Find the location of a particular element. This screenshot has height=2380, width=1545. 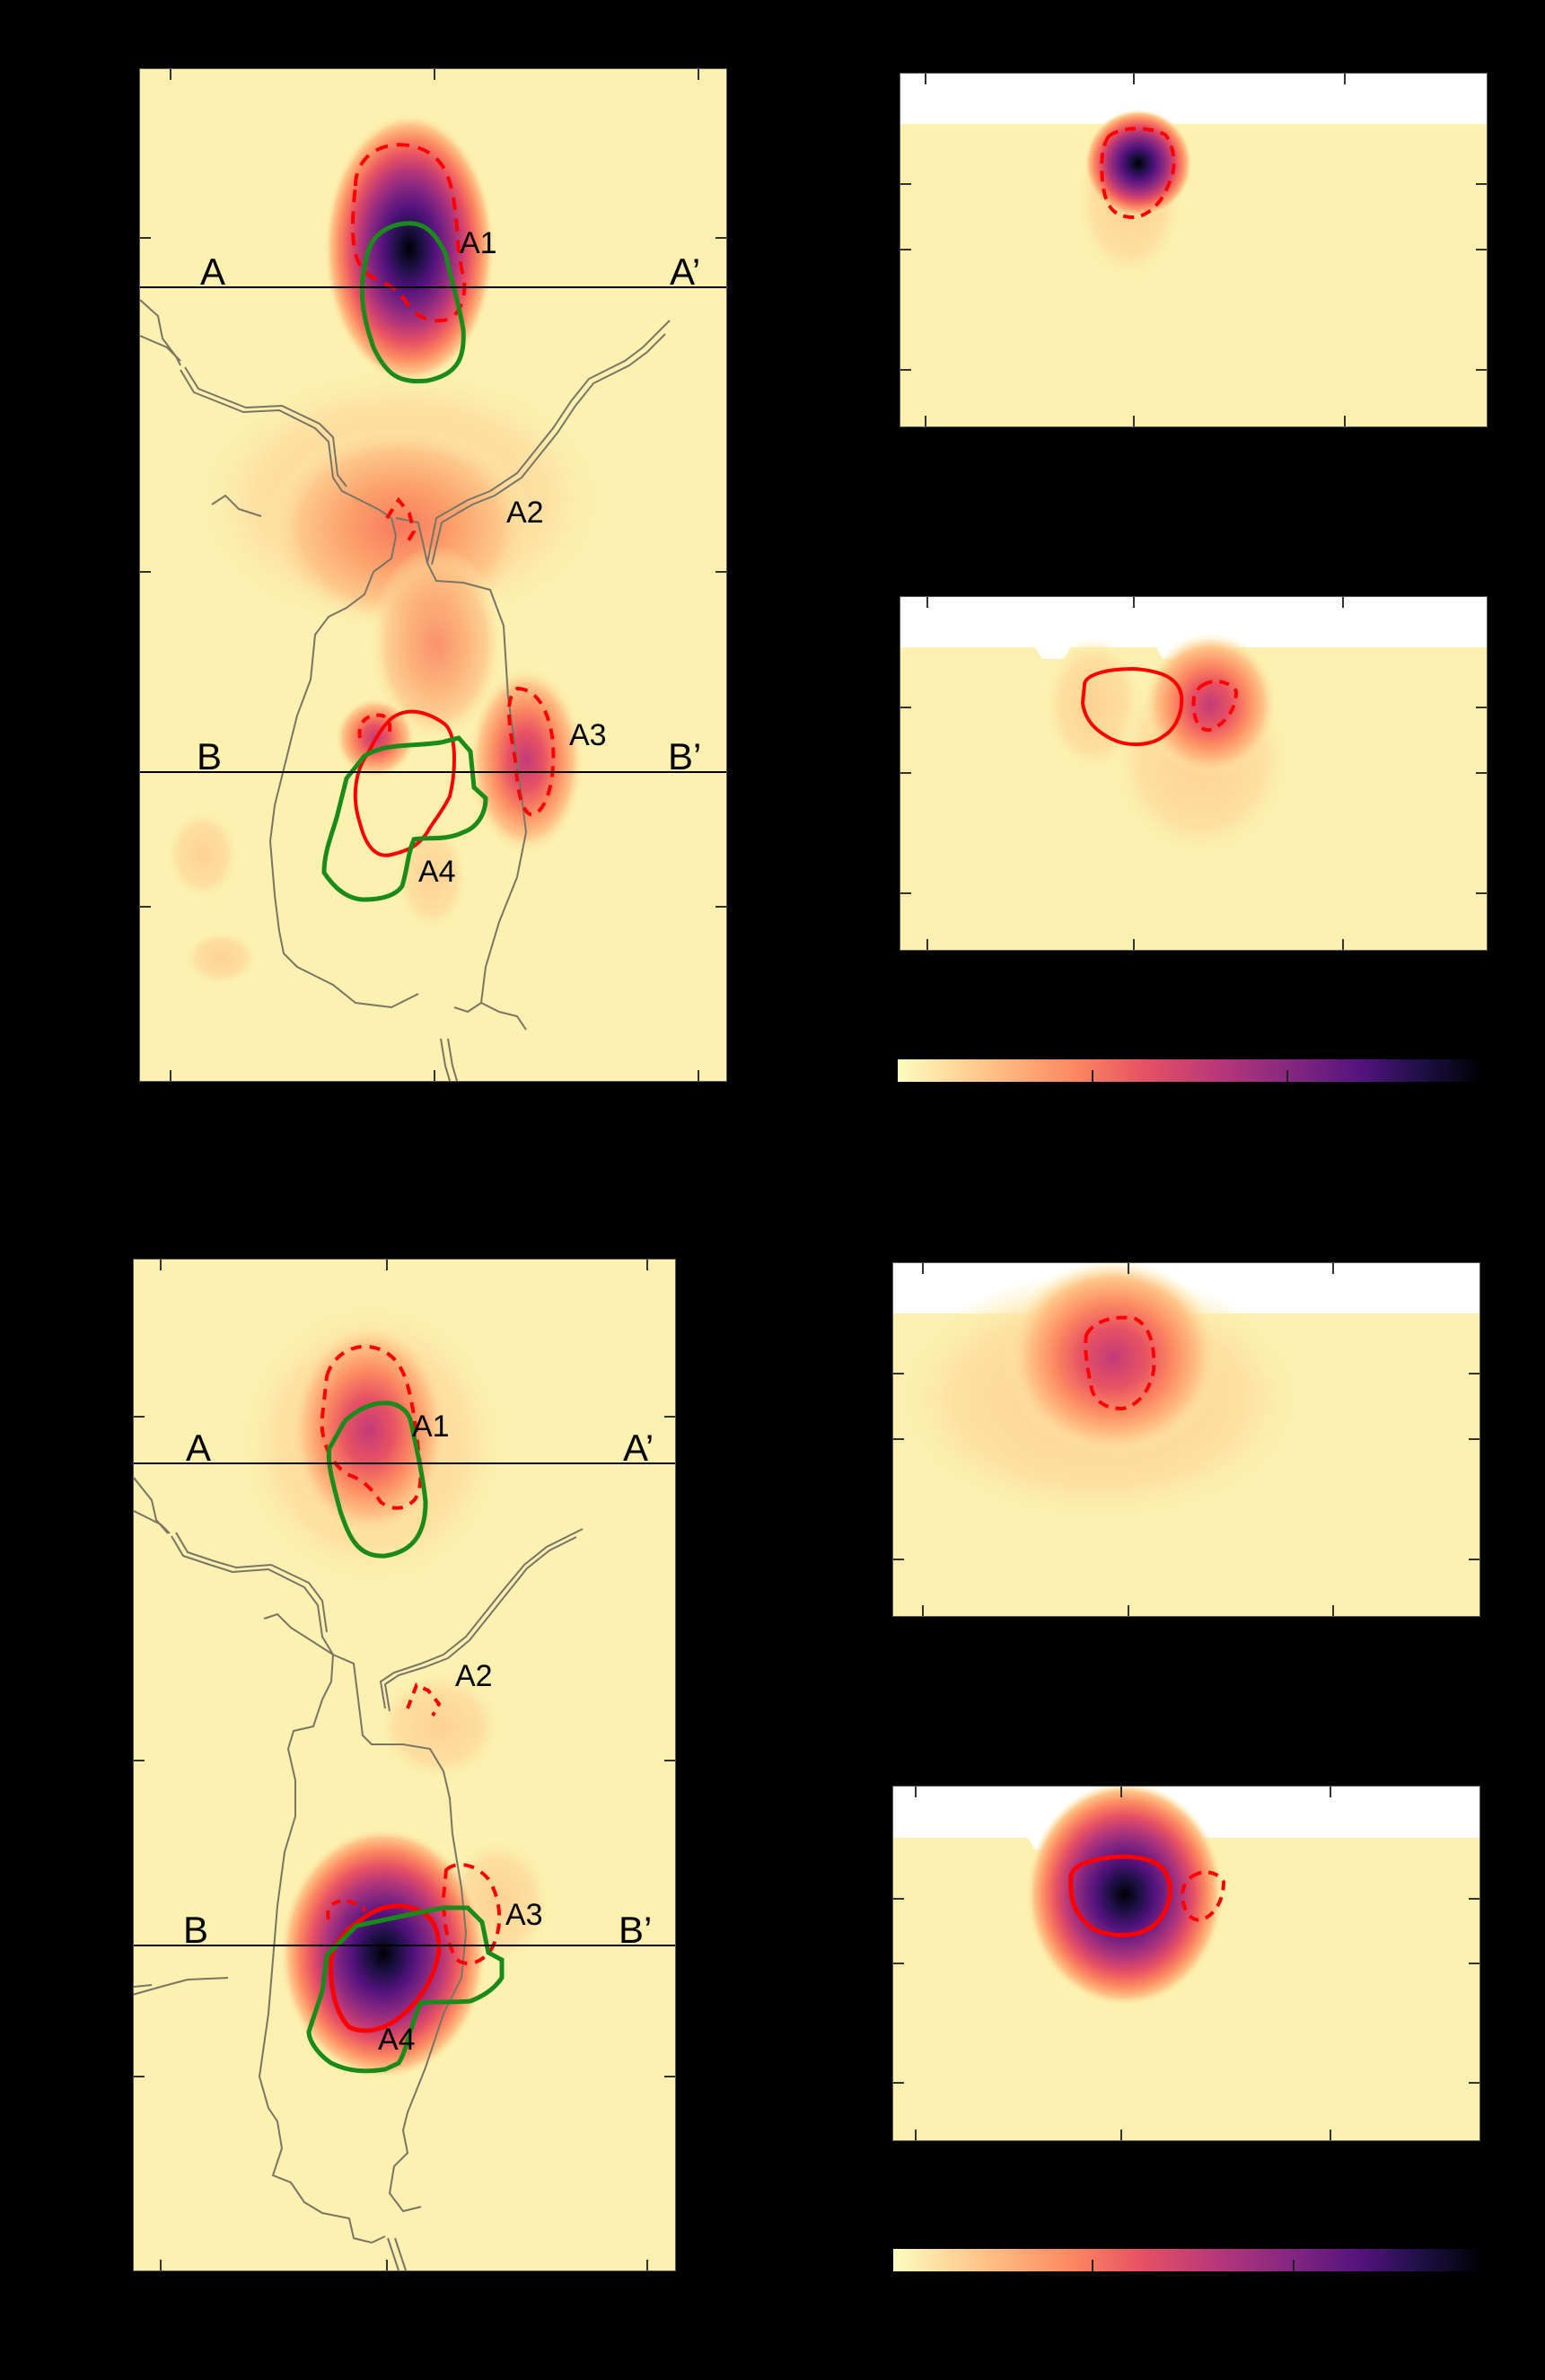

profile-a-a1-heat is located at coordinates (1113, 1359).